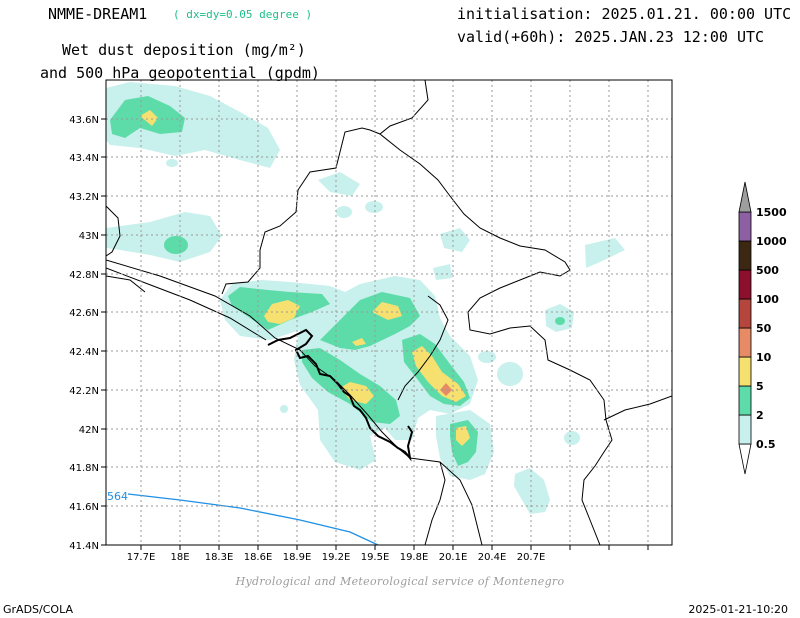  Describe the element at coordinates (89, 430) in the screenshot. I see `lat-tick-label: 42N` at that location.